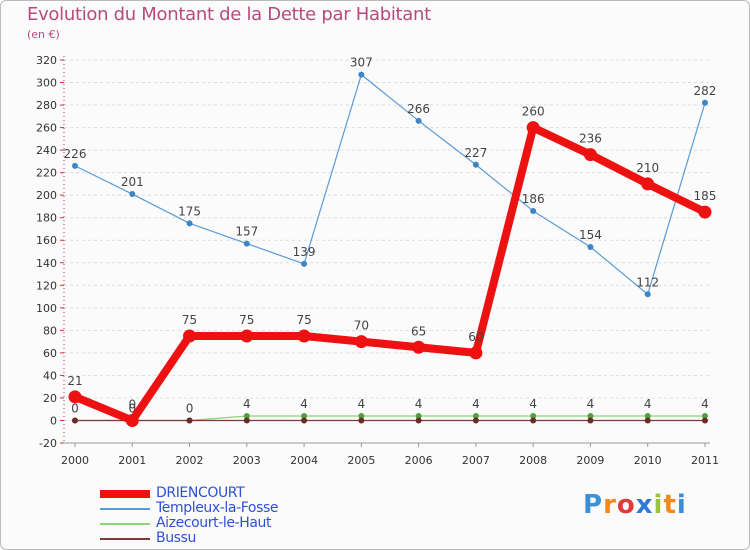 The height and width of the screenshot is (550, 750). Describe the element at coordinates (46, 263) in the screenshot. I see `y-tick-label-140: 140` at that location.